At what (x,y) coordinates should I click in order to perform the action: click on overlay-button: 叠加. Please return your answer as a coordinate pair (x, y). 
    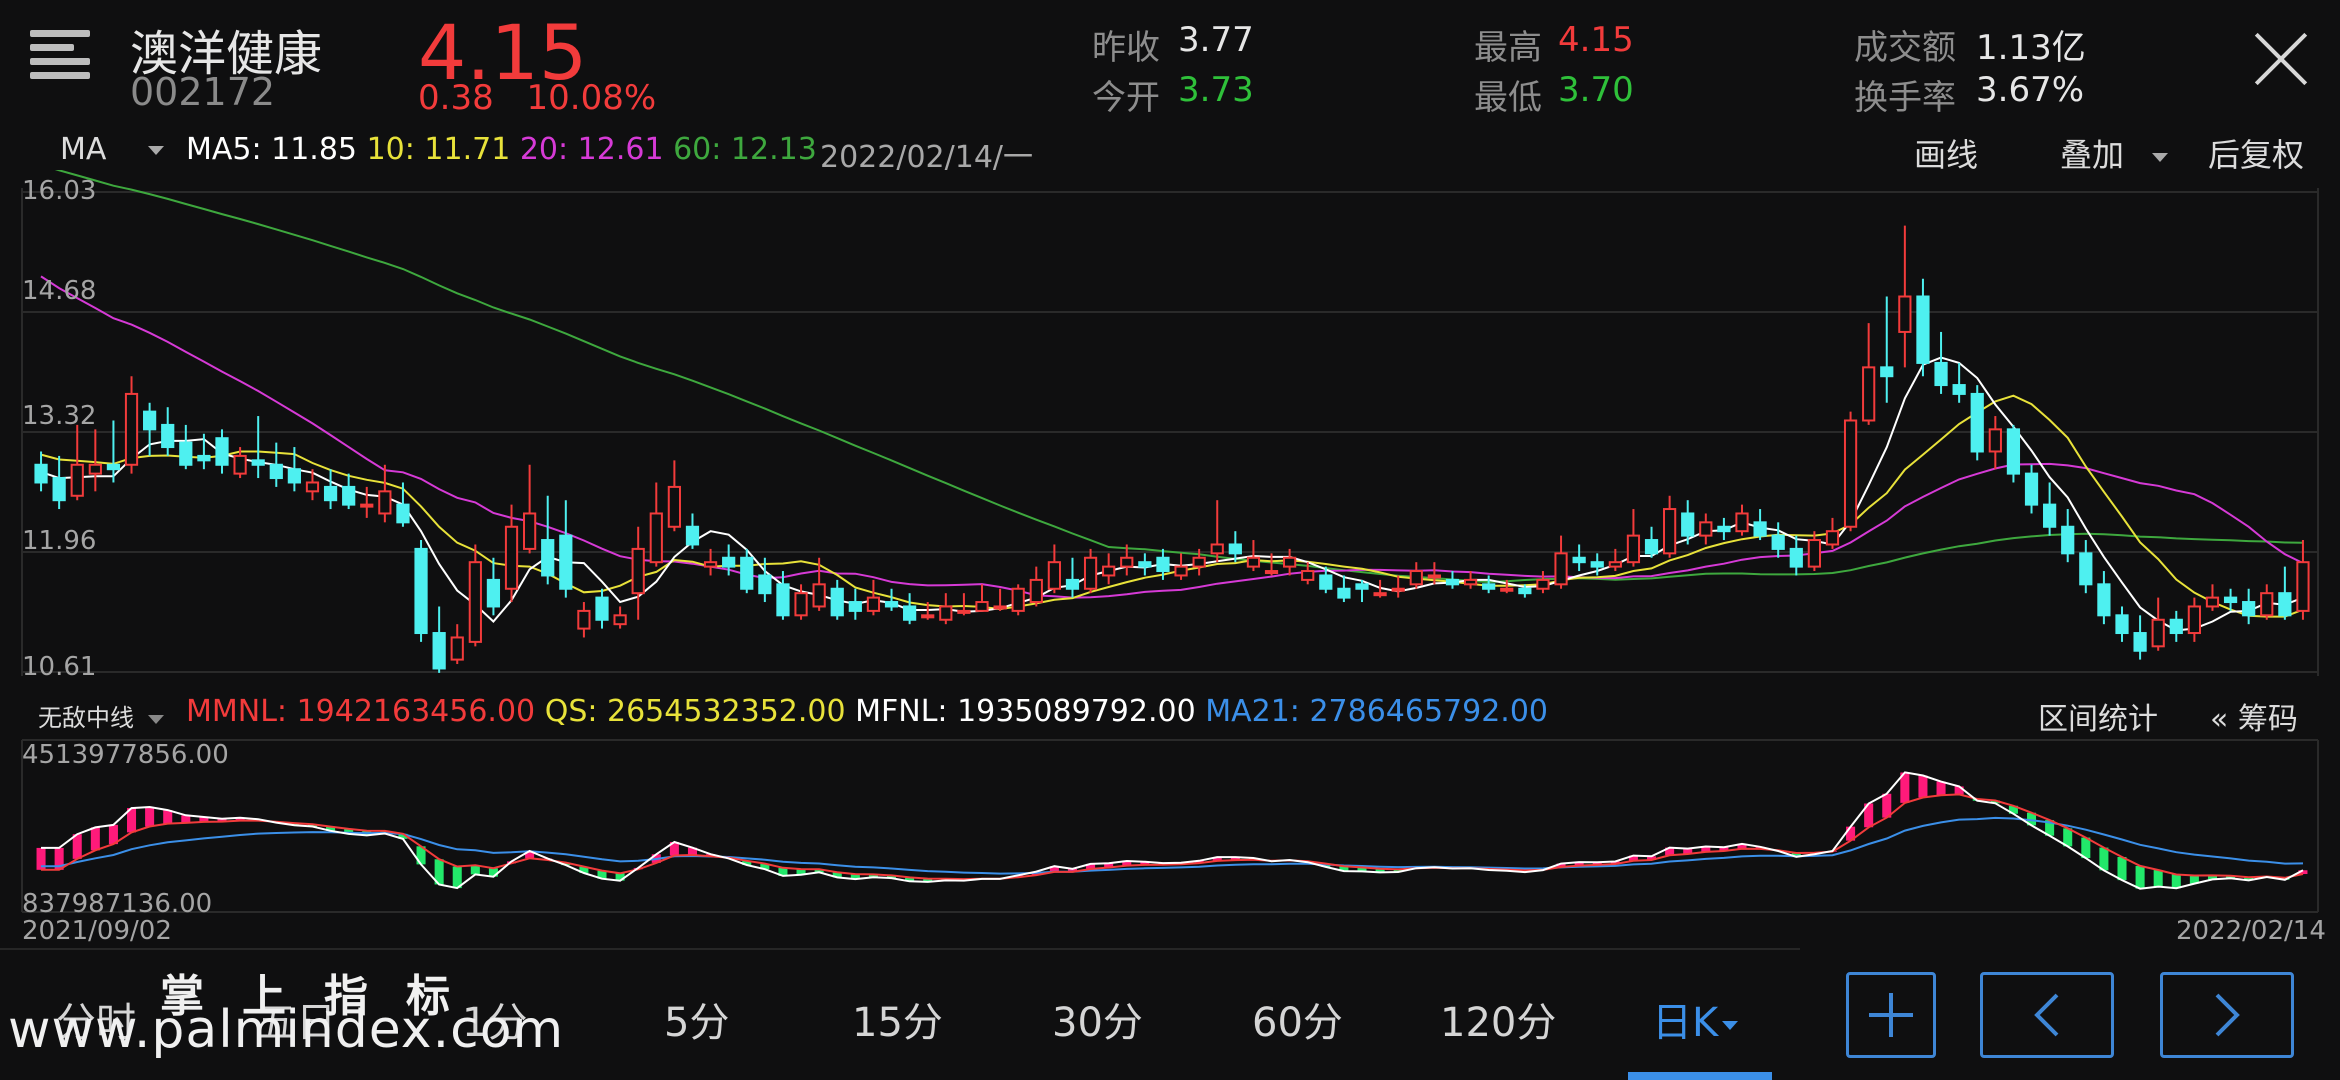
    Looking at the image, I should click on (2114, 153).